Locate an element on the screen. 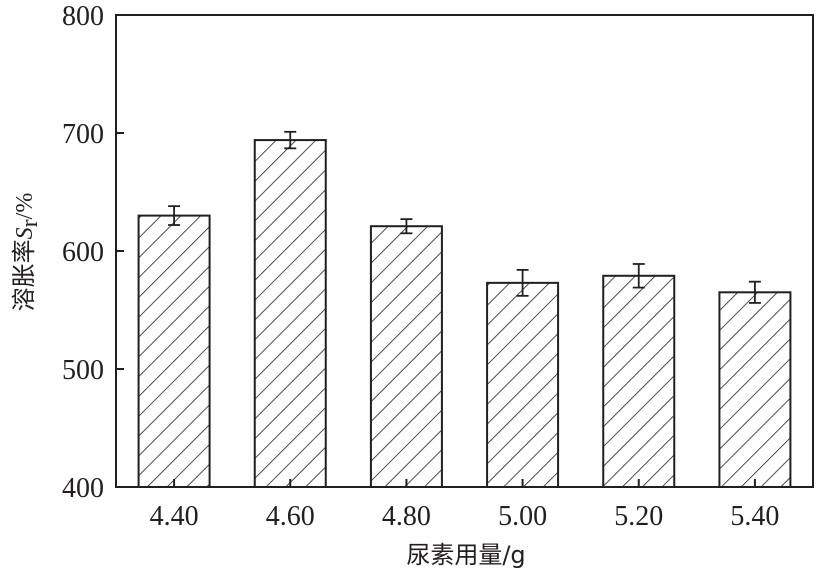 Image resolution: width=827 pixels, height=574 pixels. bar-5.20 is located at coordinates (639, 381).